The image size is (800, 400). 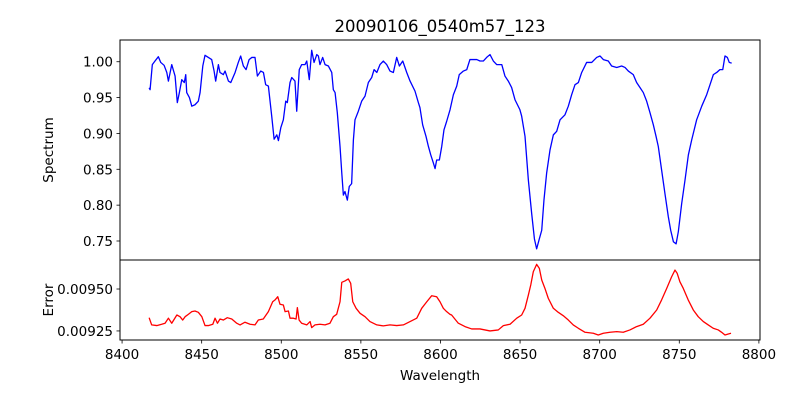 I want to click on x-axis-label: Wavelength, so click(x=440, y=376).